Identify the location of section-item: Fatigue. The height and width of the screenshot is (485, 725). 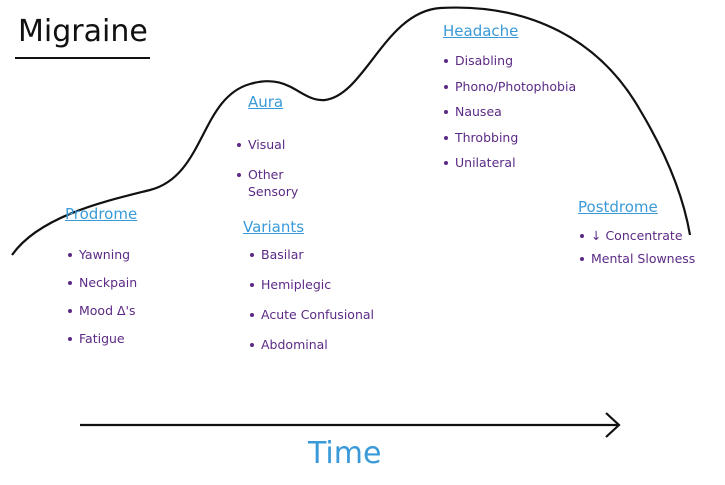
(96, 338).